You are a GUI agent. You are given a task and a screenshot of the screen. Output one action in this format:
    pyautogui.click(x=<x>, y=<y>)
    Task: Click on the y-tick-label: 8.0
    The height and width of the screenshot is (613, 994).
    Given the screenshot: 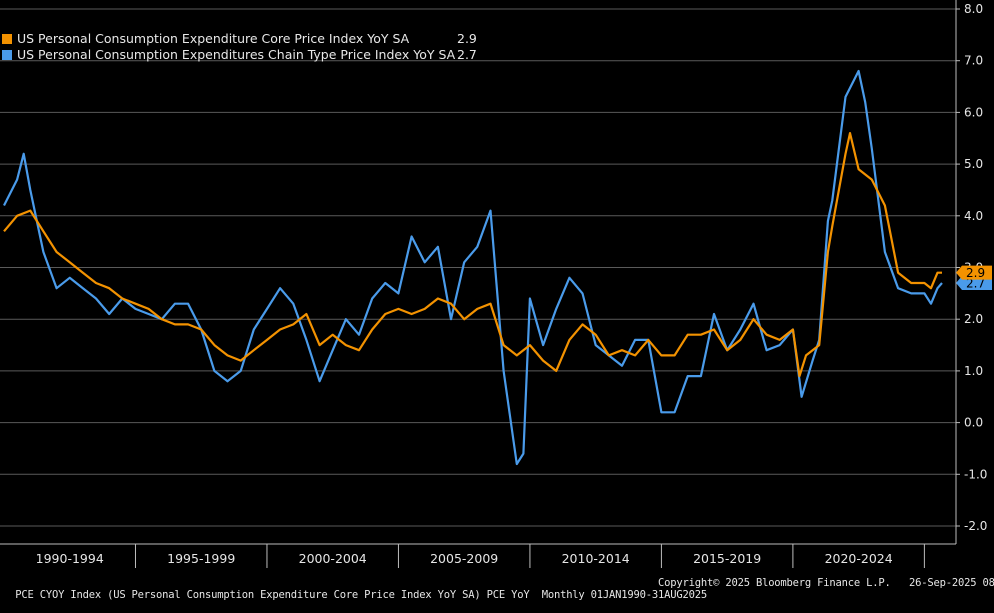 What is the action you would take?
    pyautogui.click(x=973, y=9)
    